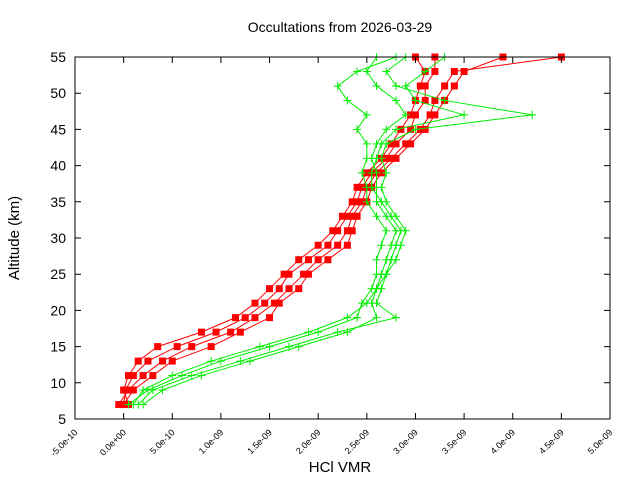 The height and width of the screenshot is (480, 640). What do you see at coordinates (340, 467) in the screenshot?
I see `x-axis-label: HCl VMR` at bounding box center [340, 467].